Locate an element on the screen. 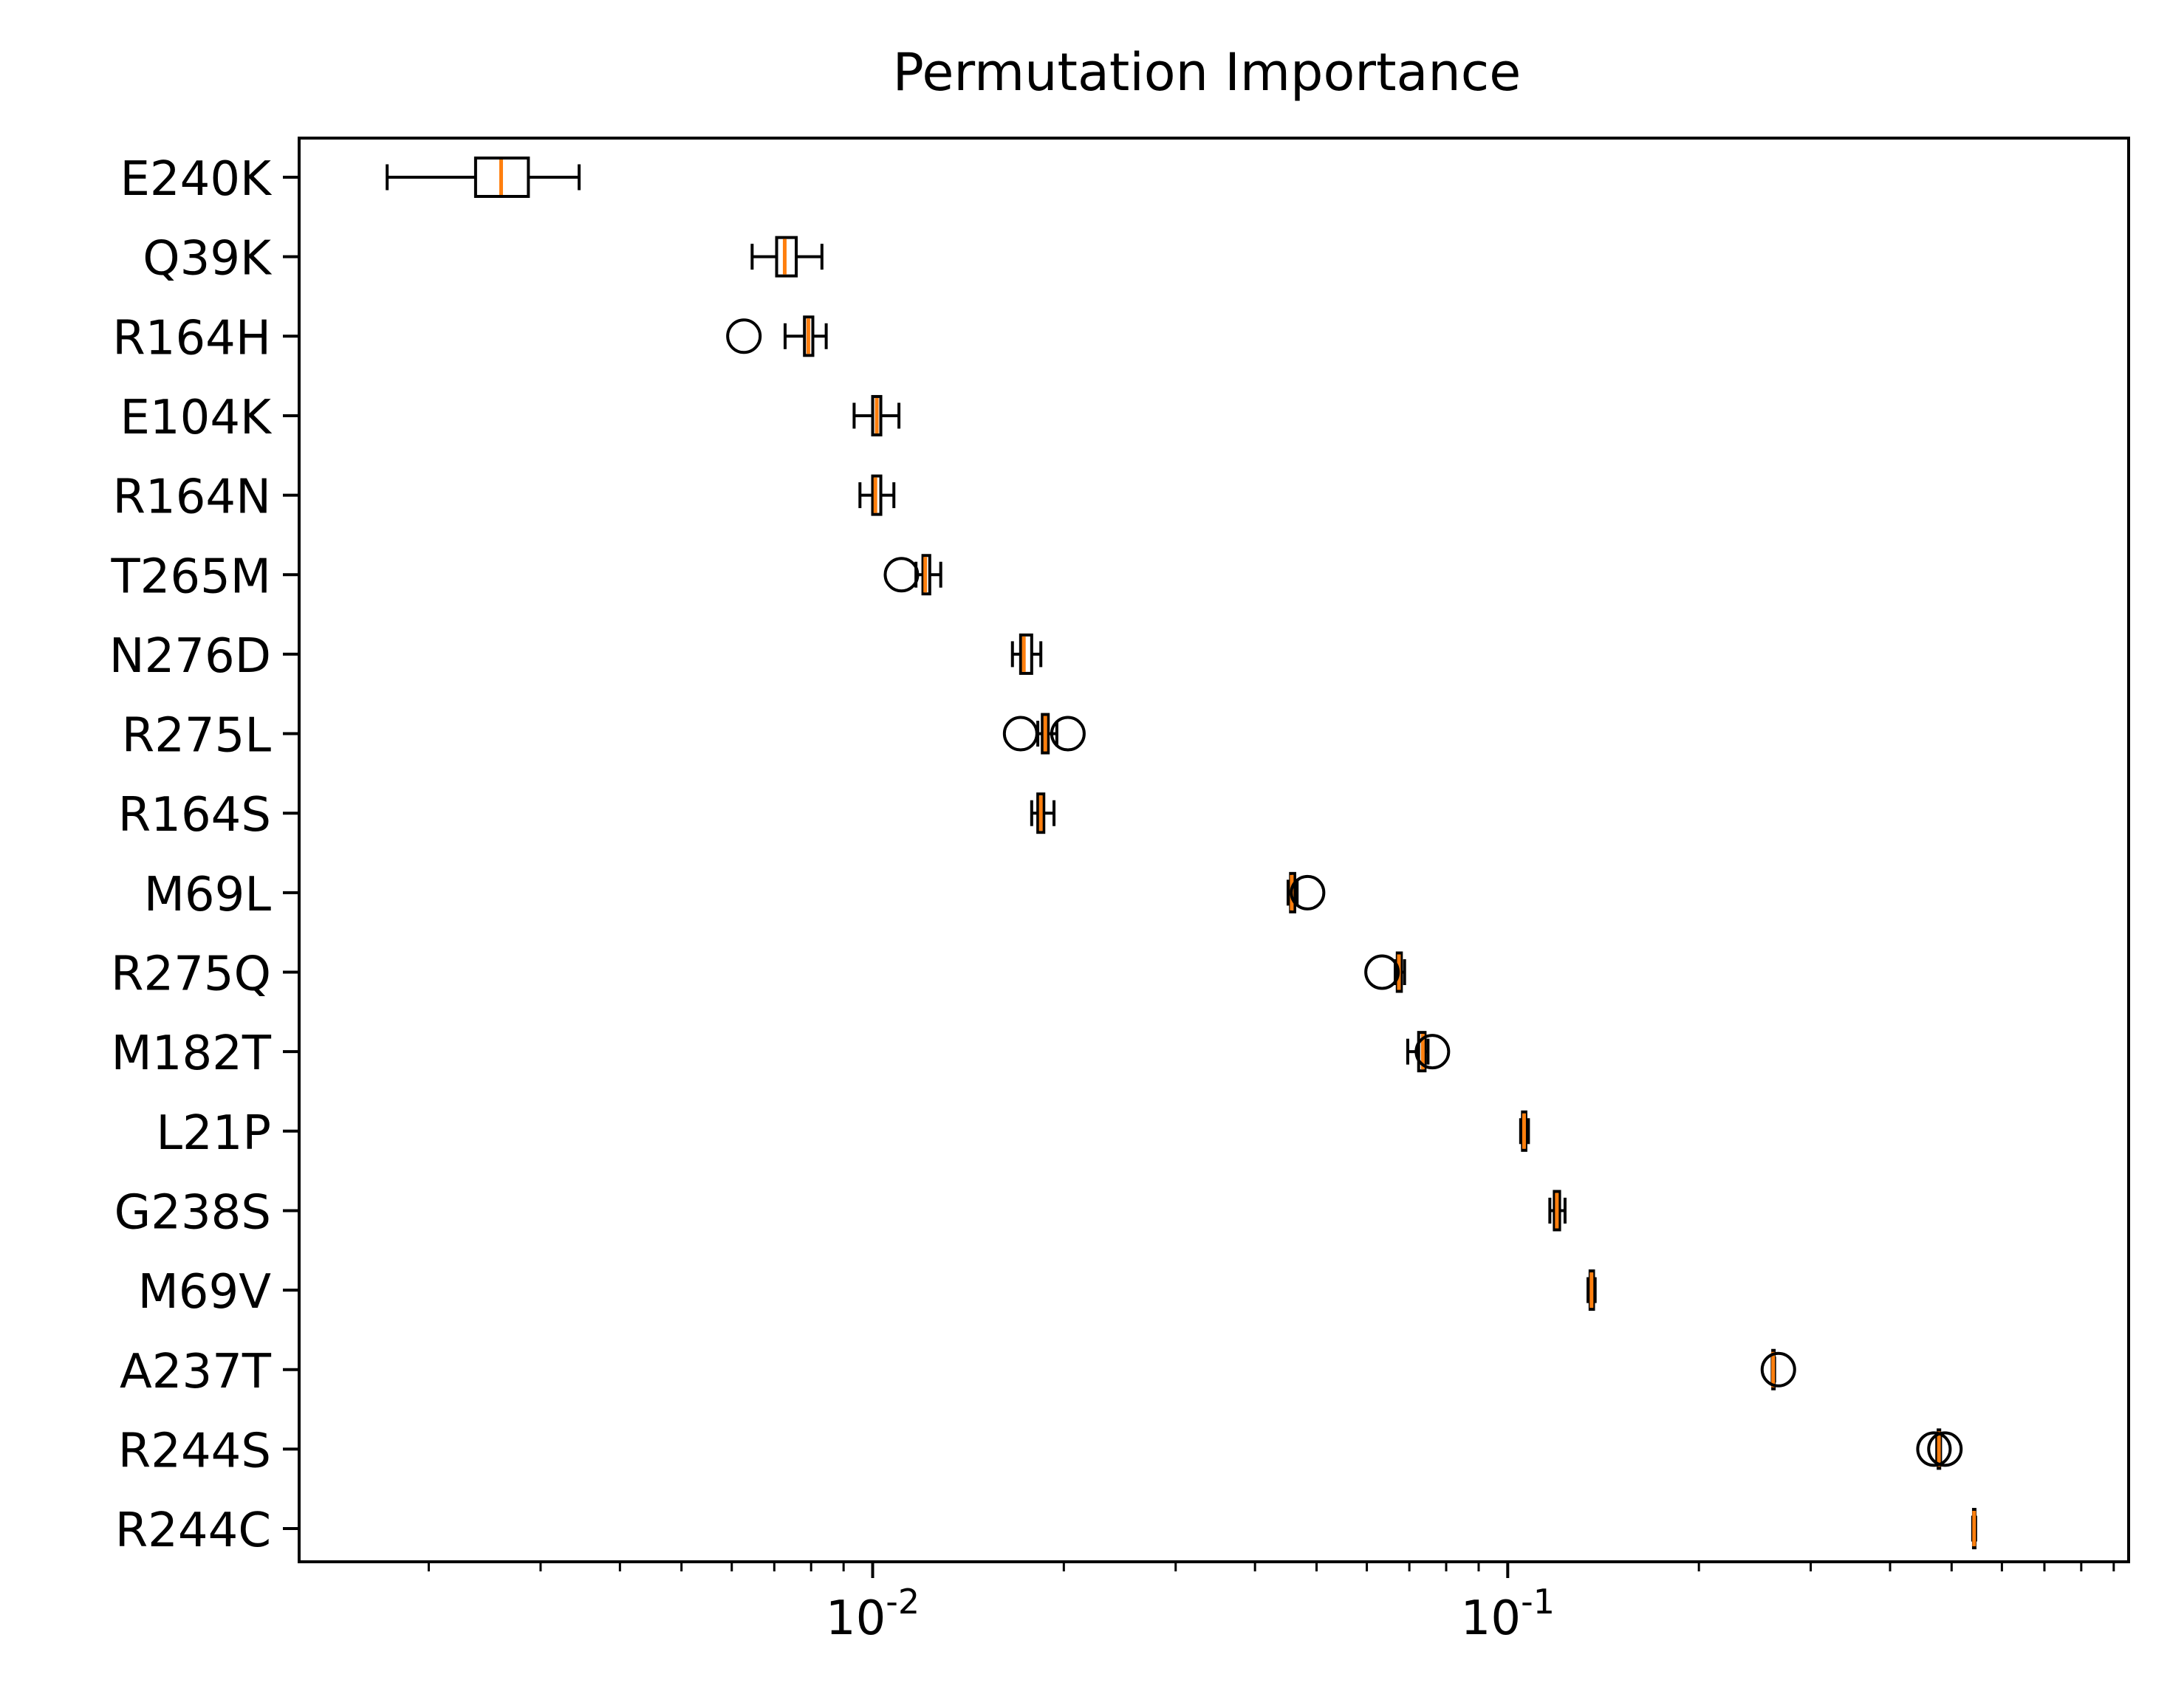  y-tick-label: Q39K is located at coordinates (208, 259).